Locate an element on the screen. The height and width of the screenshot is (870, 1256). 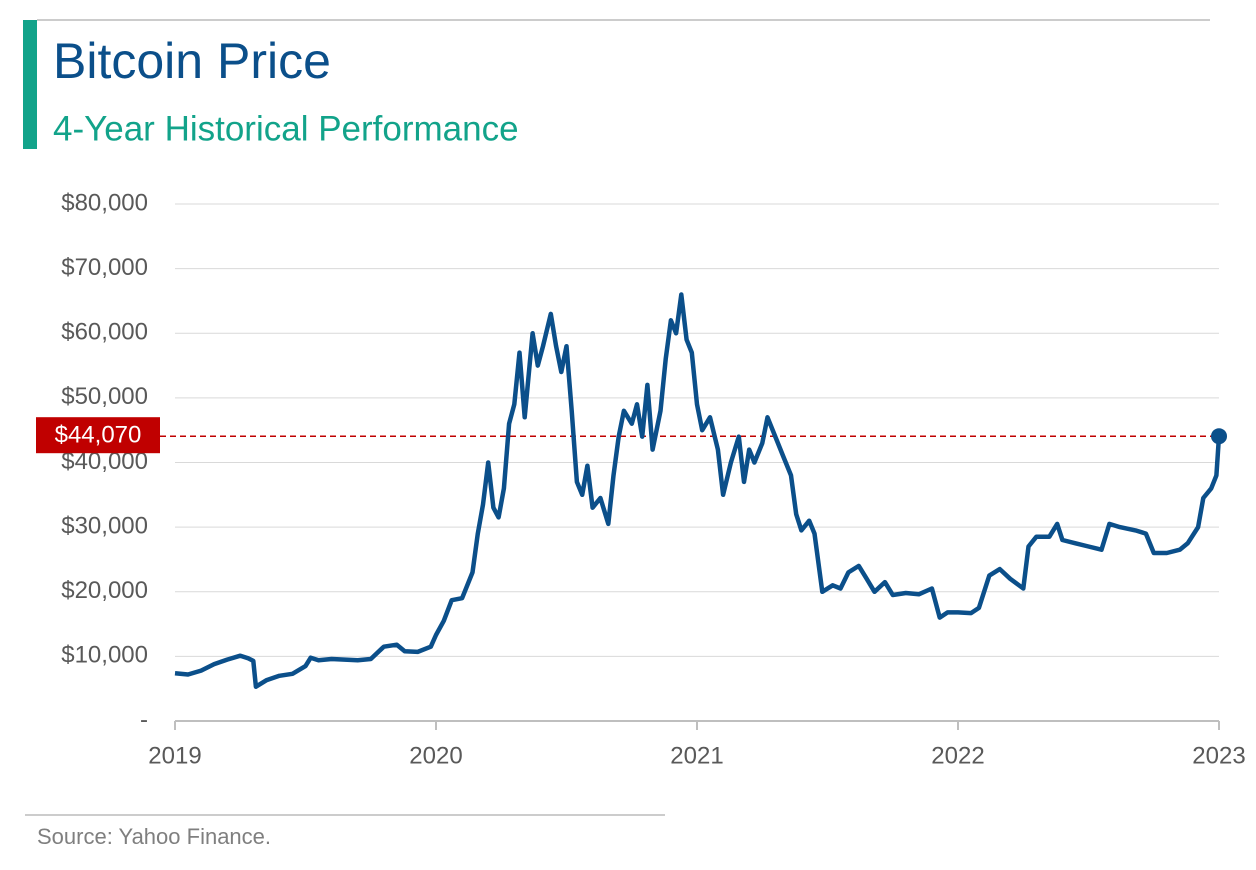
chart-subtitle: 4-Year Historical Performance is located at coordinates (286, 128).